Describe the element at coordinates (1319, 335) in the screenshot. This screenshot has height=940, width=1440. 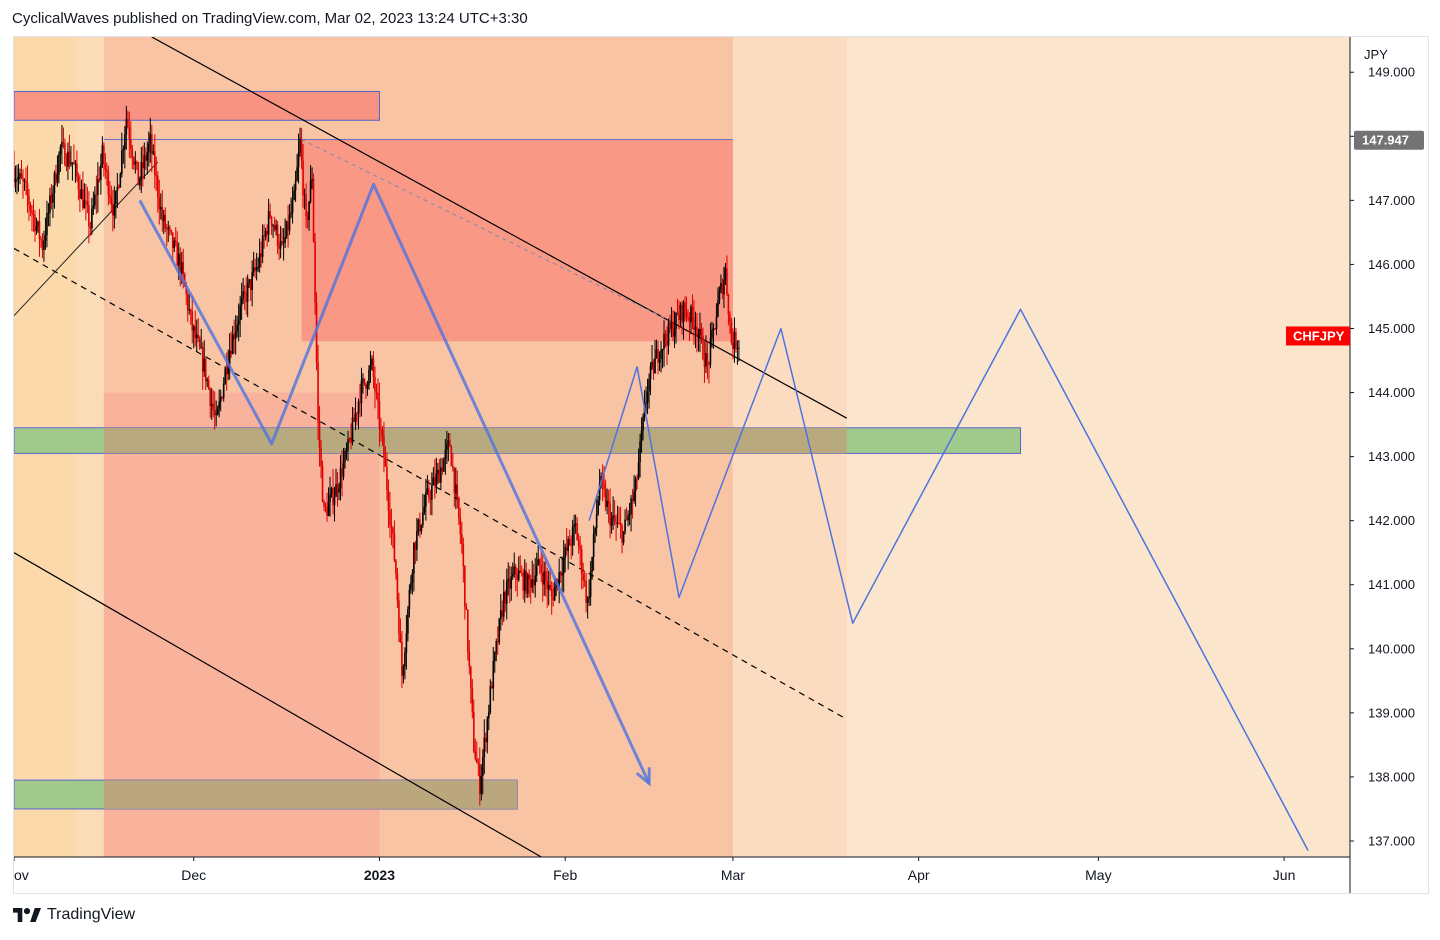
I see `symbol-label: CHFJPY` at that location.